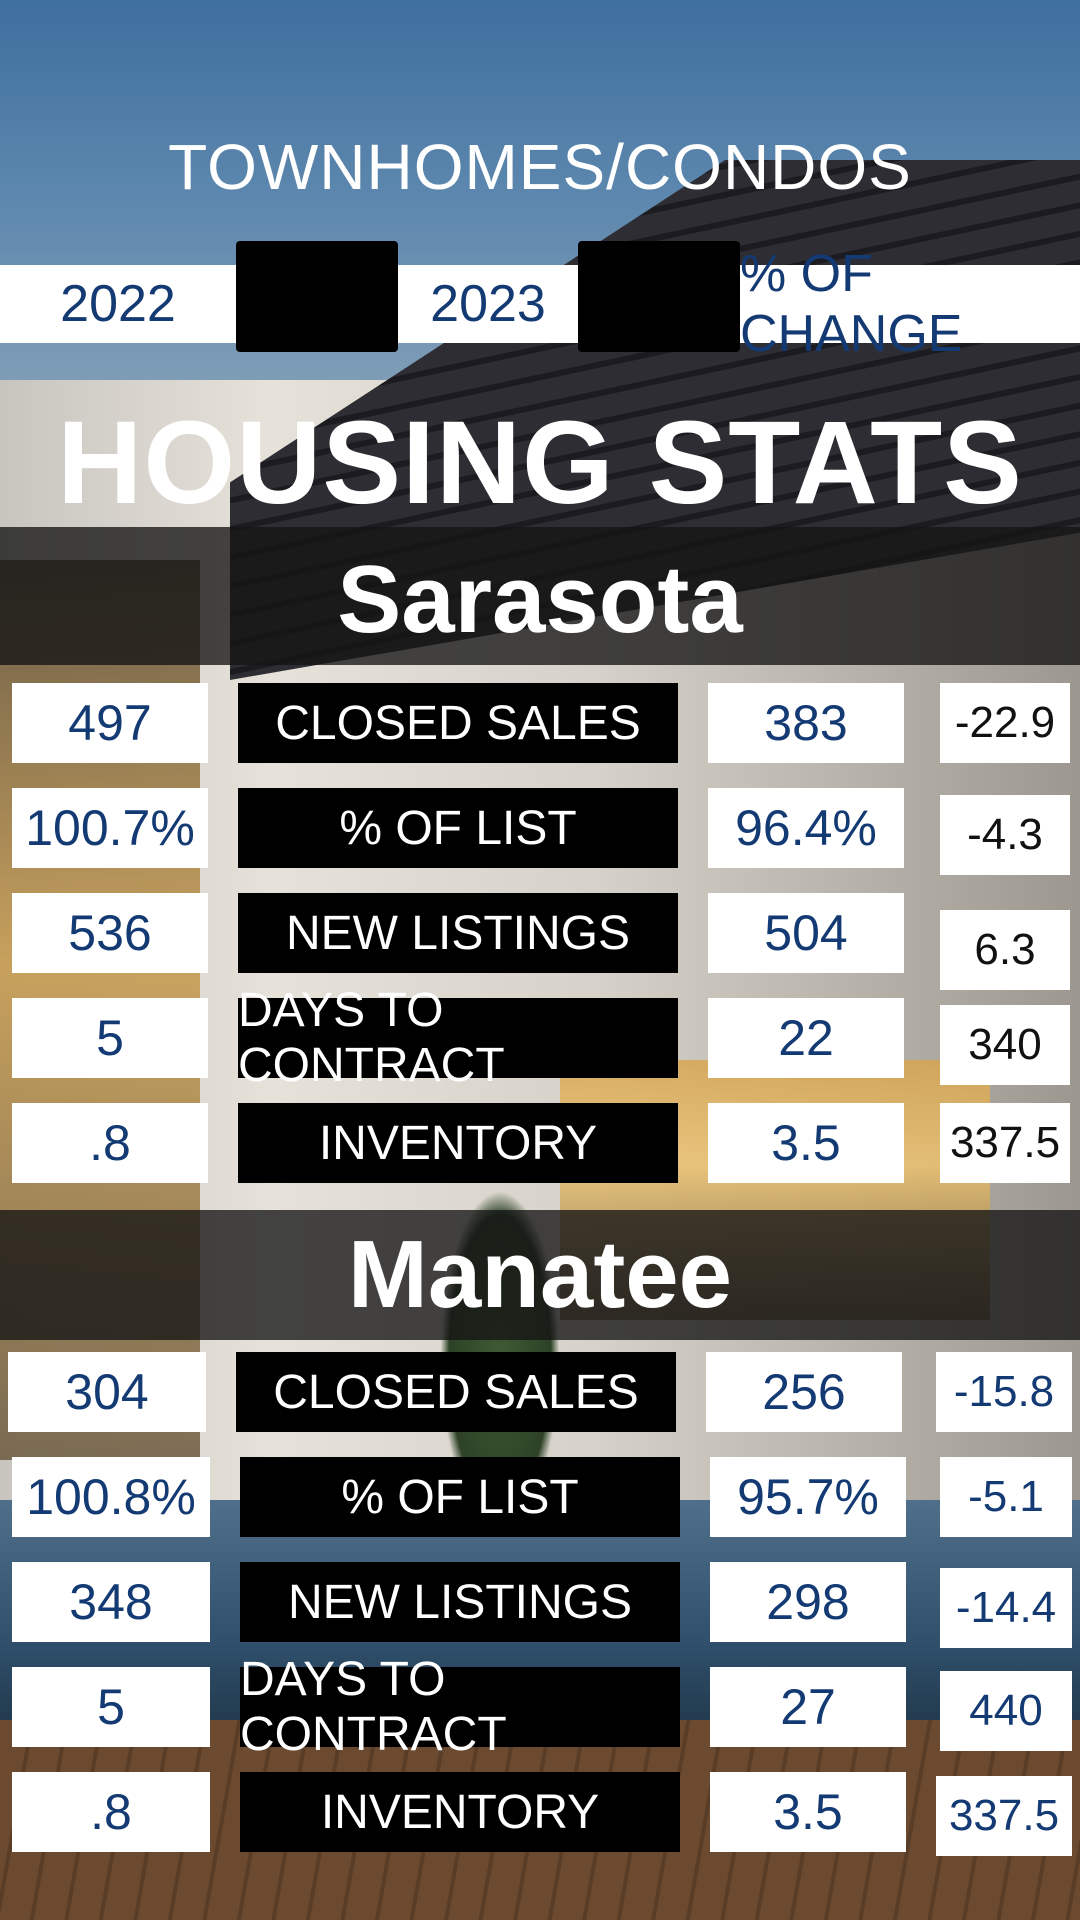 This screenshot has width=1080, height=1920. What do you see at coordinates (110, 933) in the screenshot?
I see `sarasota-2022-value: 536` at bounding box center [110, 933].